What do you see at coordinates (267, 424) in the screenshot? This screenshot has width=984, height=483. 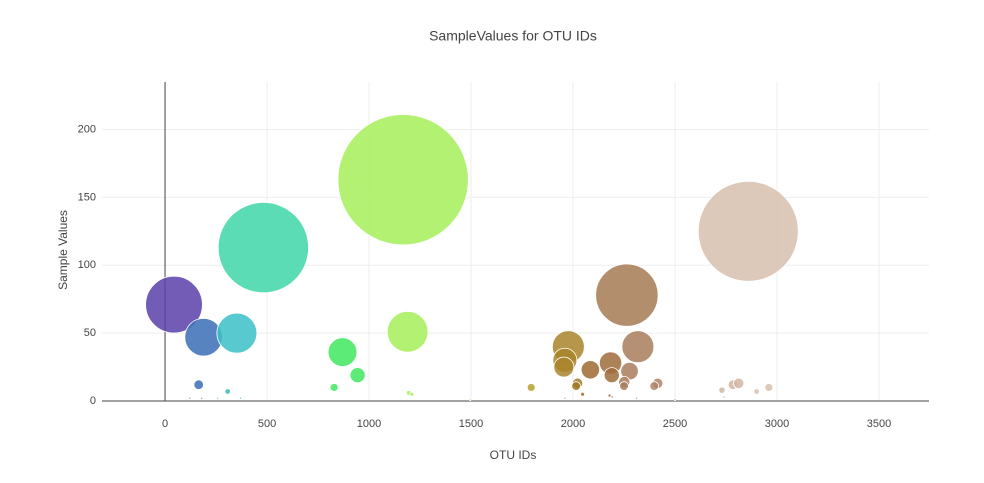 I see `x-tick-label: 500` at bounding box center [267, 424].